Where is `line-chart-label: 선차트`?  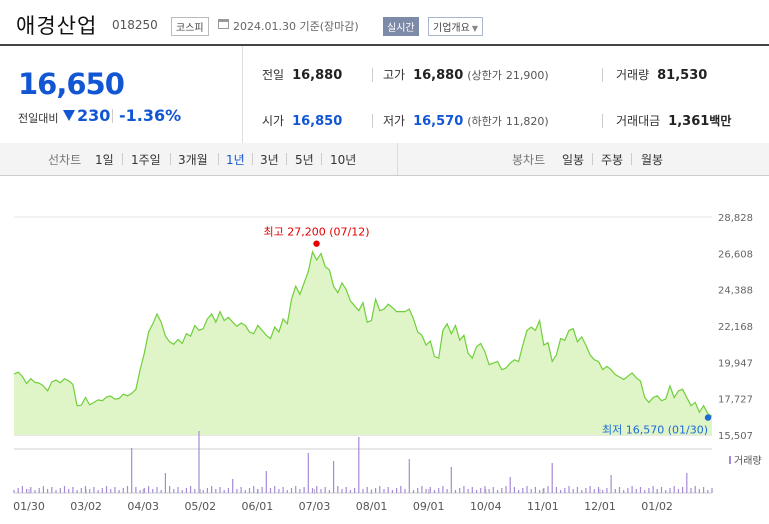 line-chart-label: 선차트 is located at coordinates (65, 160).